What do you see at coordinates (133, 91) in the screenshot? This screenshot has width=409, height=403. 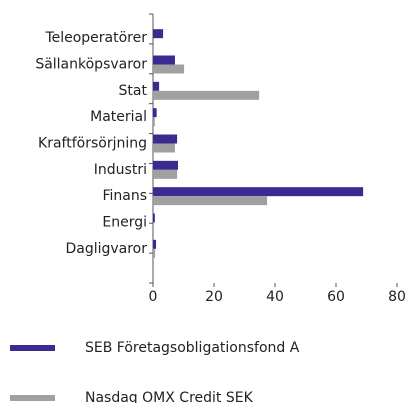 I see `y-tick-label: Stat` at bounding box center [133, 91].